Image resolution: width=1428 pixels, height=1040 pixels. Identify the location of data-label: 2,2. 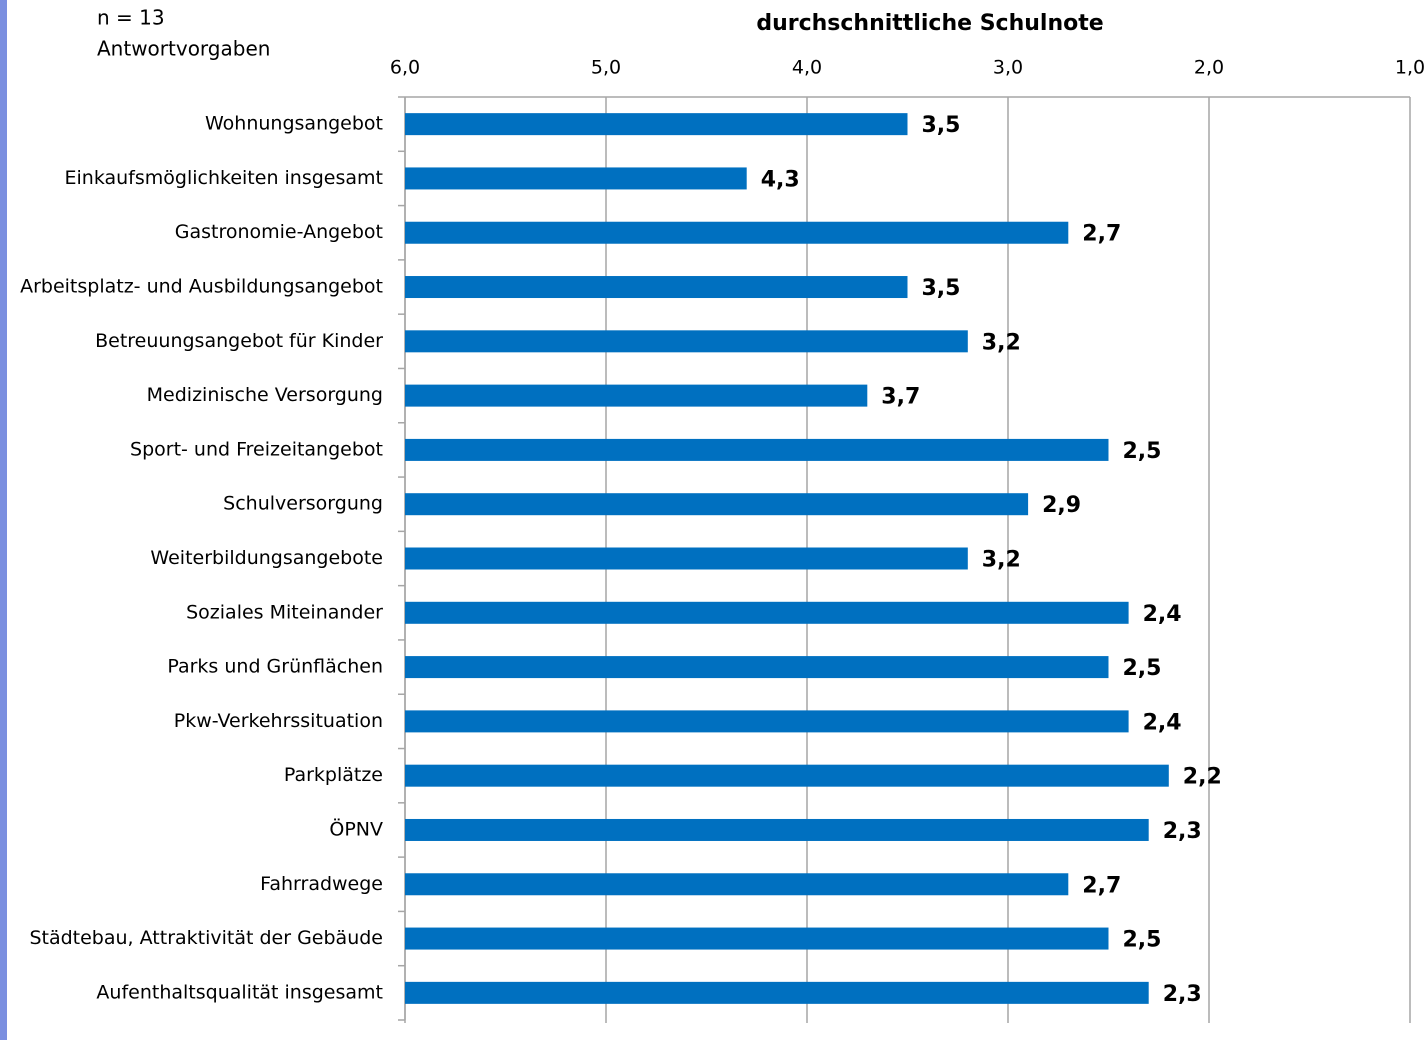
(1202, 777).